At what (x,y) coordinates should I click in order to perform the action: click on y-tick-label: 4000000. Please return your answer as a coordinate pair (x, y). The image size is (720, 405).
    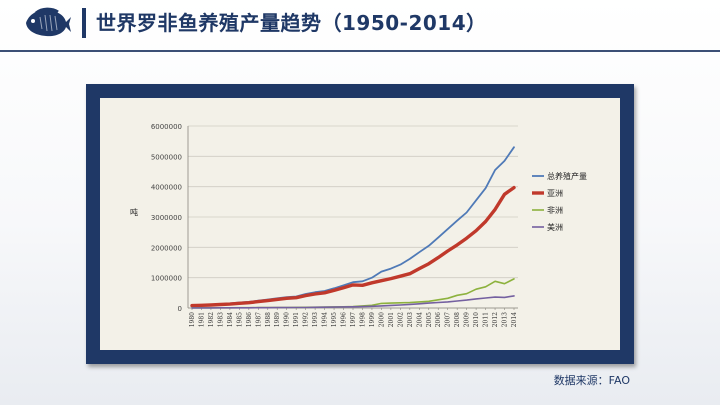
    Looking at the image, I should click on (166, 188).